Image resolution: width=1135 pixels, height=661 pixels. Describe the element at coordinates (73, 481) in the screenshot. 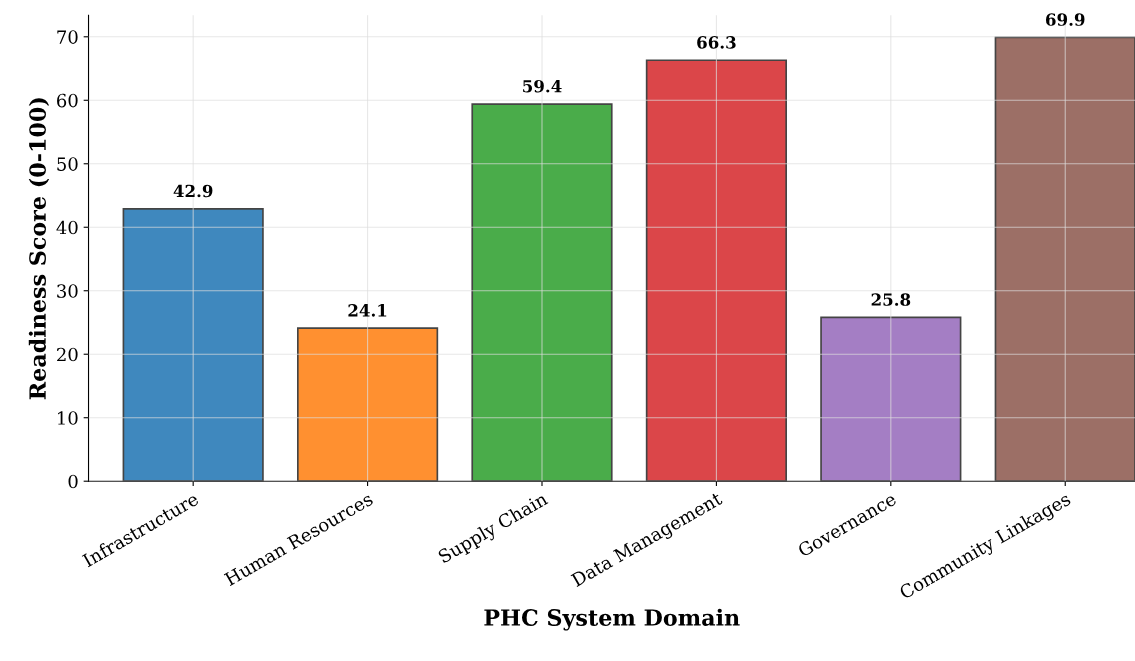

I see `y-tick-label: 0` at that location.